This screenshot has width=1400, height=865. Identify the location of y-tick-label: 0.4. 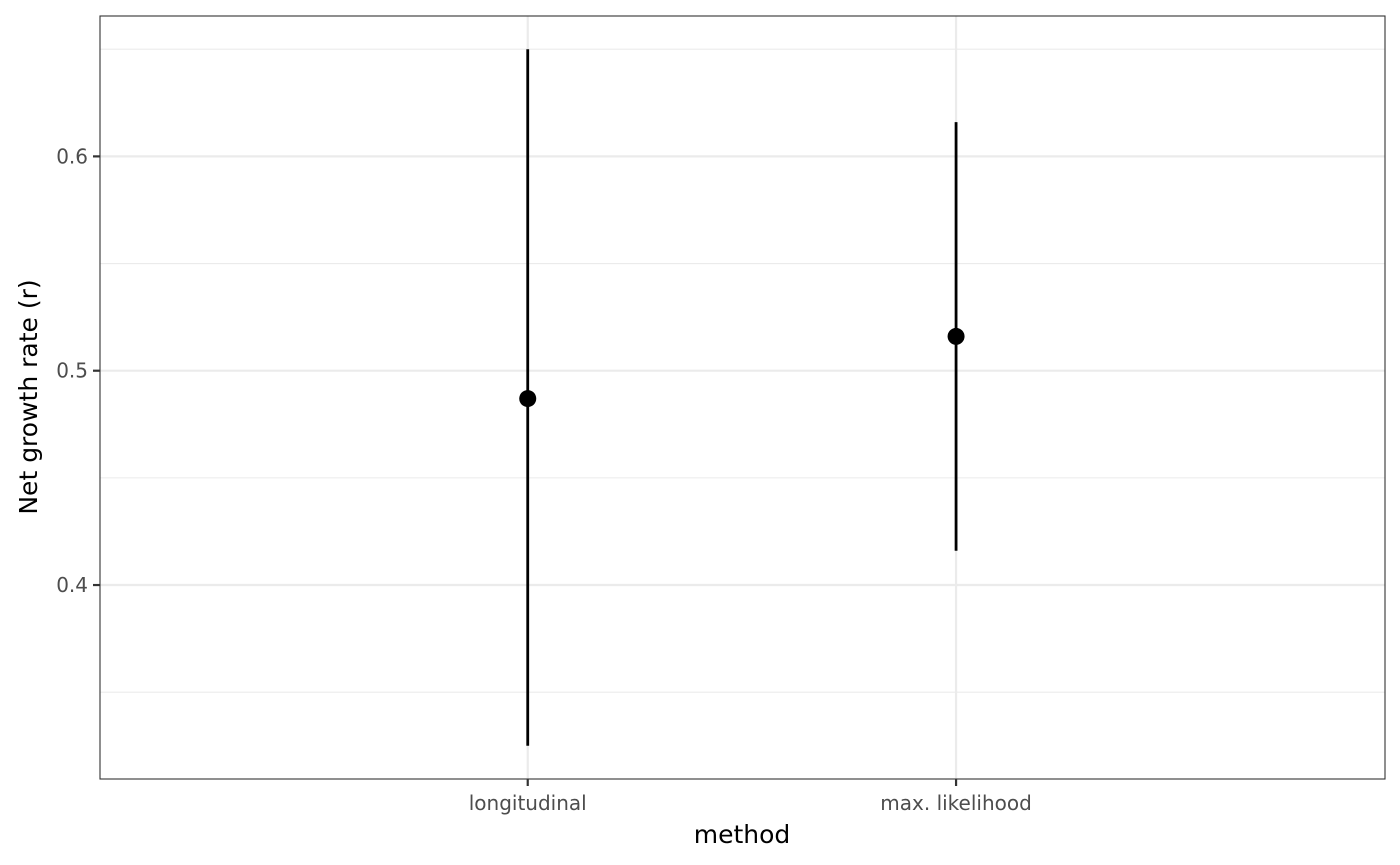
(72, 585).